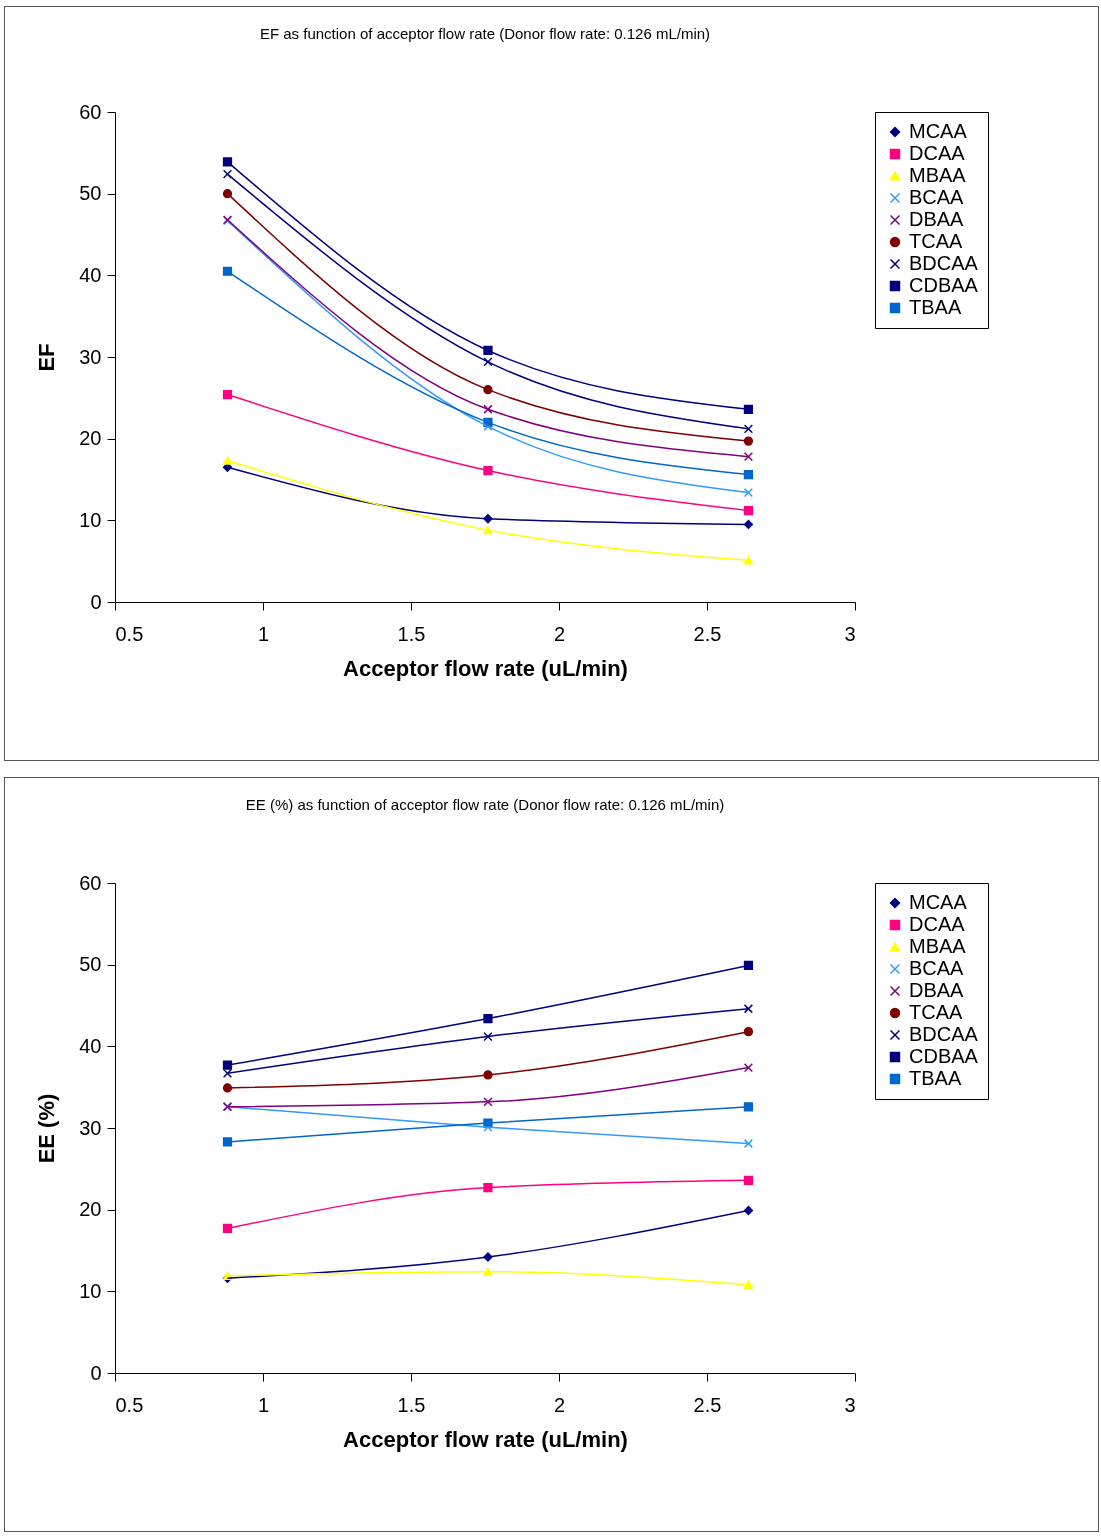 This screenshot has width=1101, height=1540. I want to click on chart-title: EE (%) as function of acceptor flow rate (Donor flow rate: 0.126 mL/min), so click(485, 804).